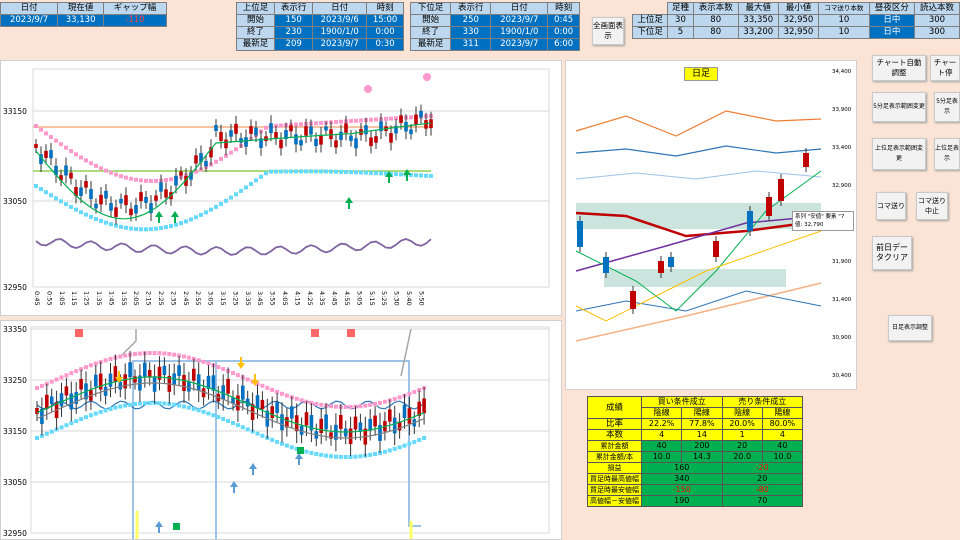 The image size is (960, 540). What do you see at coordinates (471, 44) in the screenshot?
I see `cell-value: 311` at bounding box center [471, 44].